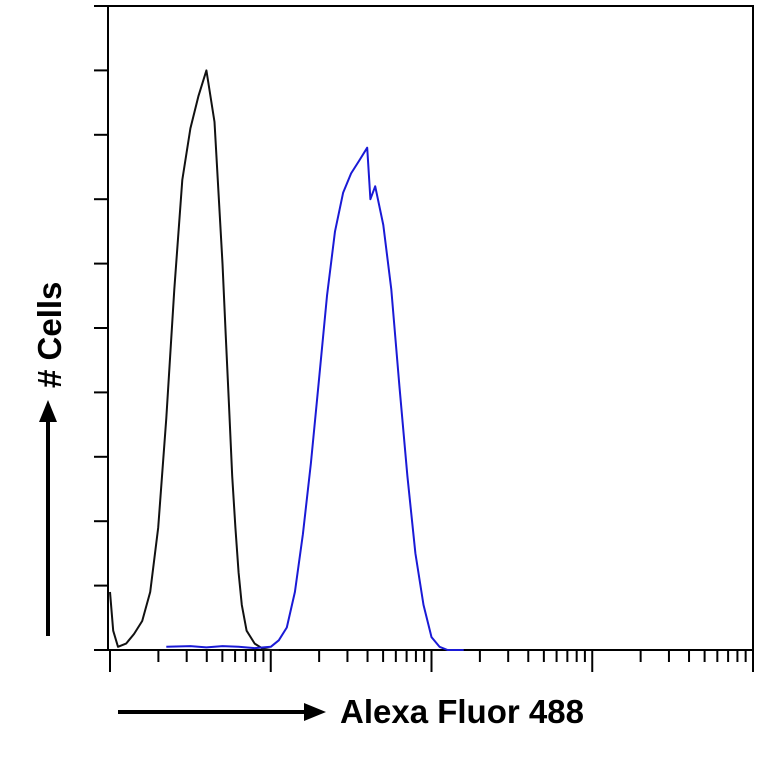  What do you see at coordinates (431, 661) in the screenshot?
I see `x-axis-ticks` at bounding box center [431, 661].